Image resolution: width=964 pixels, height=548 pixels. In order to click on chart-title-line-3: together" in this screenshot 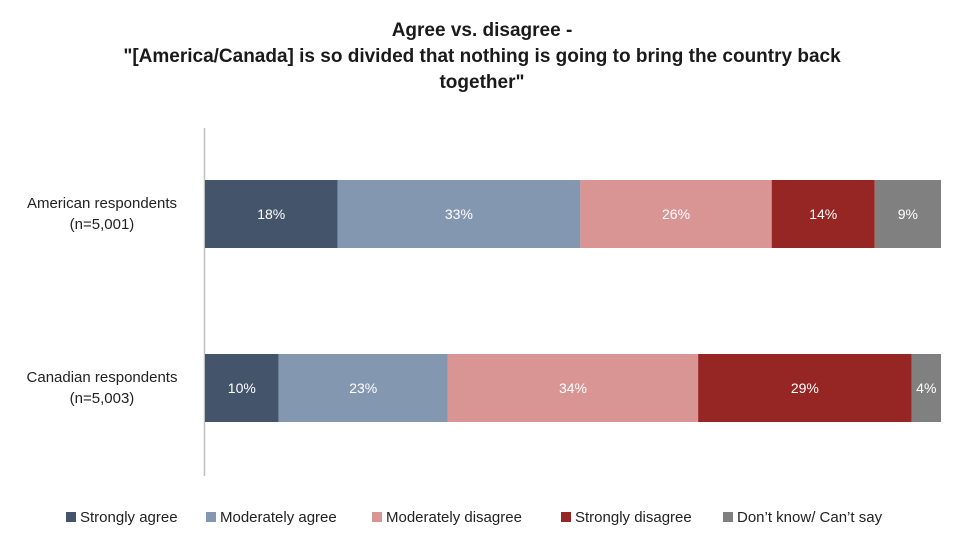, I will do `click(482, 82)`.